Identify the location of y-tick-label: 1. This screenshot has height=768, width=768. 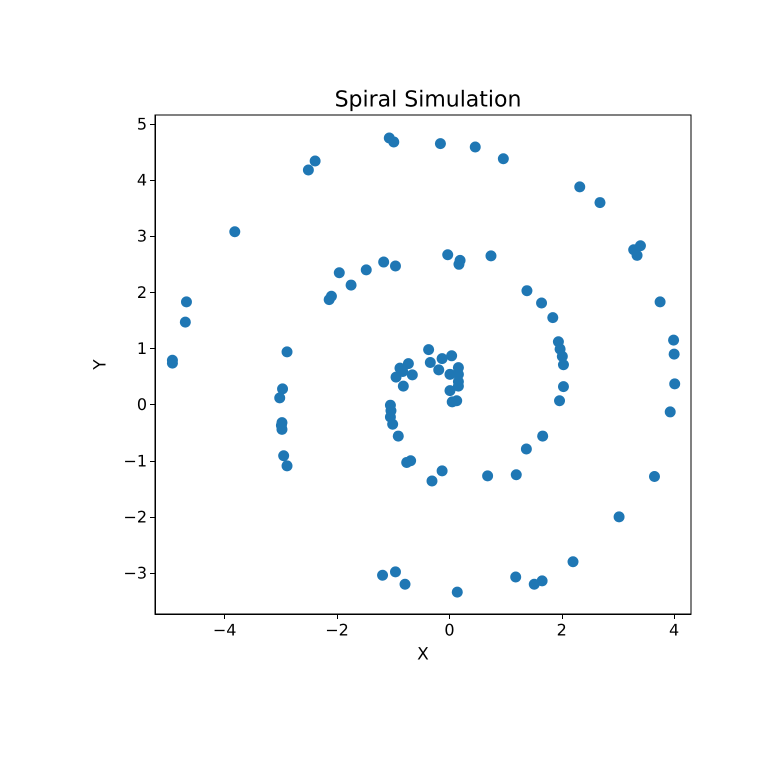
(141, 348).